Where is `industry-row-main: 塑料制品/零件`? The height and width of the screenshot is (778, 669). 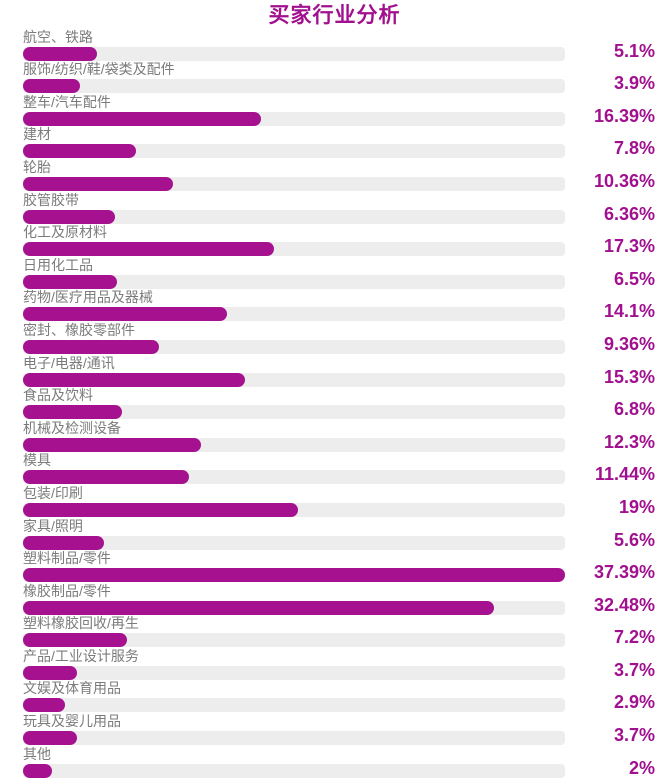 industry-row-main: 塑料制品/零件 is located at coordinates (294, 566).